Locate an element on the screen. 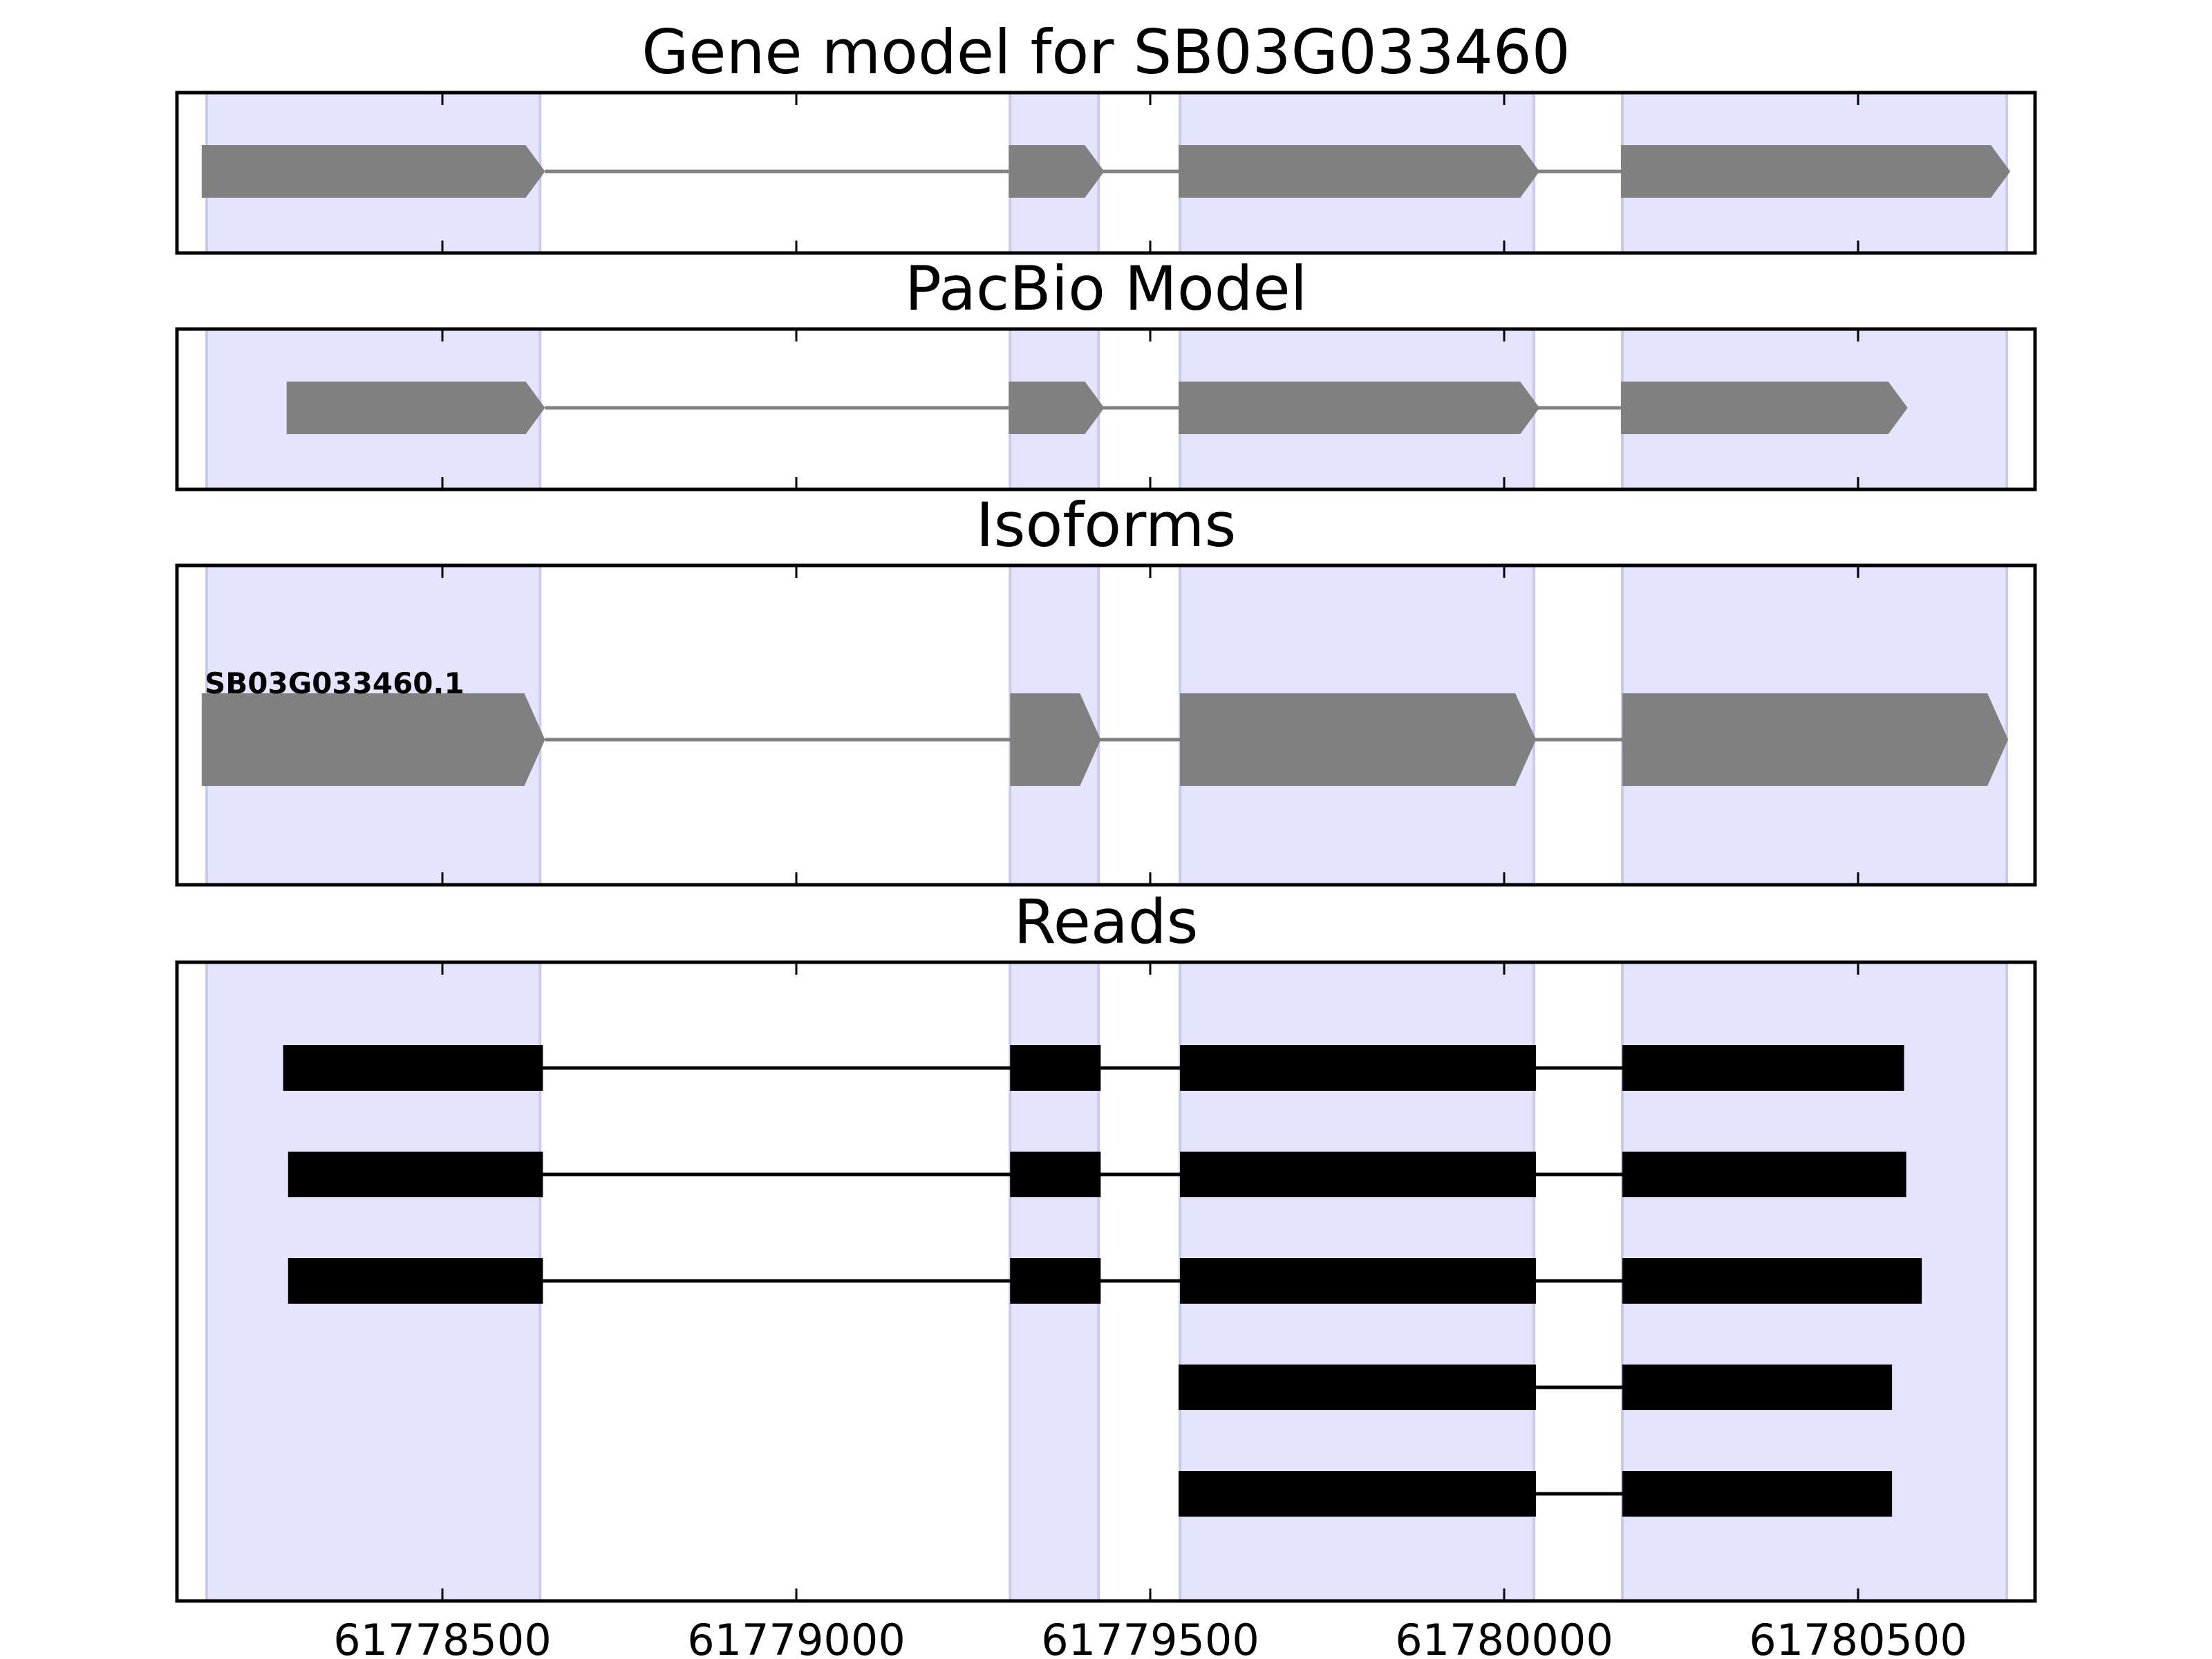 This screenshot has width=2212, height=1659. gene-model-title: Gene model for SB03G033460 is located at coordinates (1106, 53).